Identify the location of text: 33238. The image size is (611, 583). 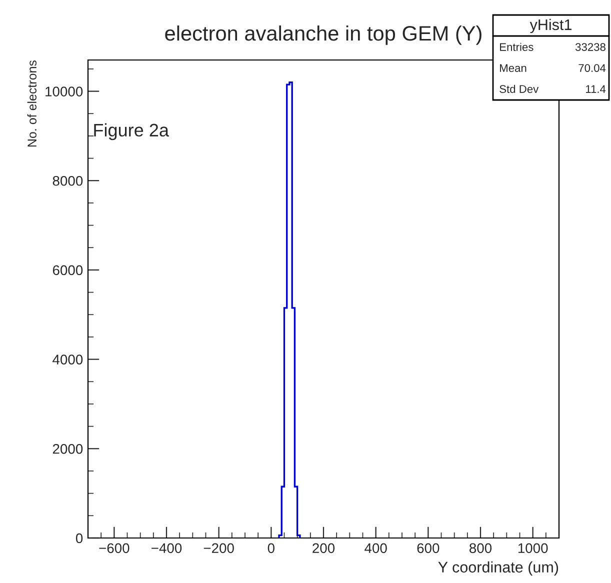
(590, 47).